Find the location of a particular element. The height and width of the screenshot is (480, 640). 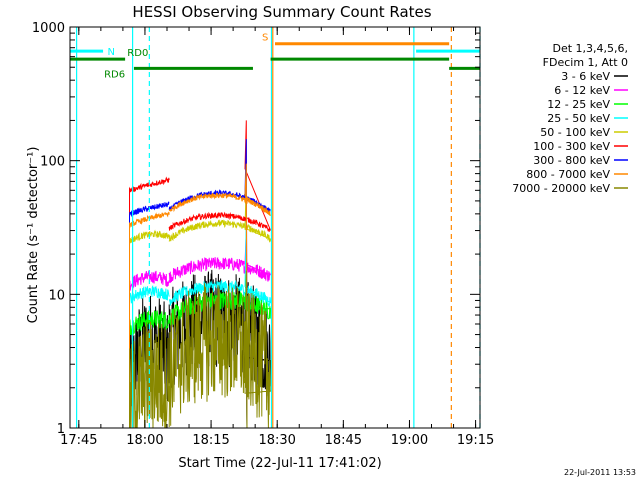

x-tick-label-2: 18:00 is located at coordinates (144, 440).